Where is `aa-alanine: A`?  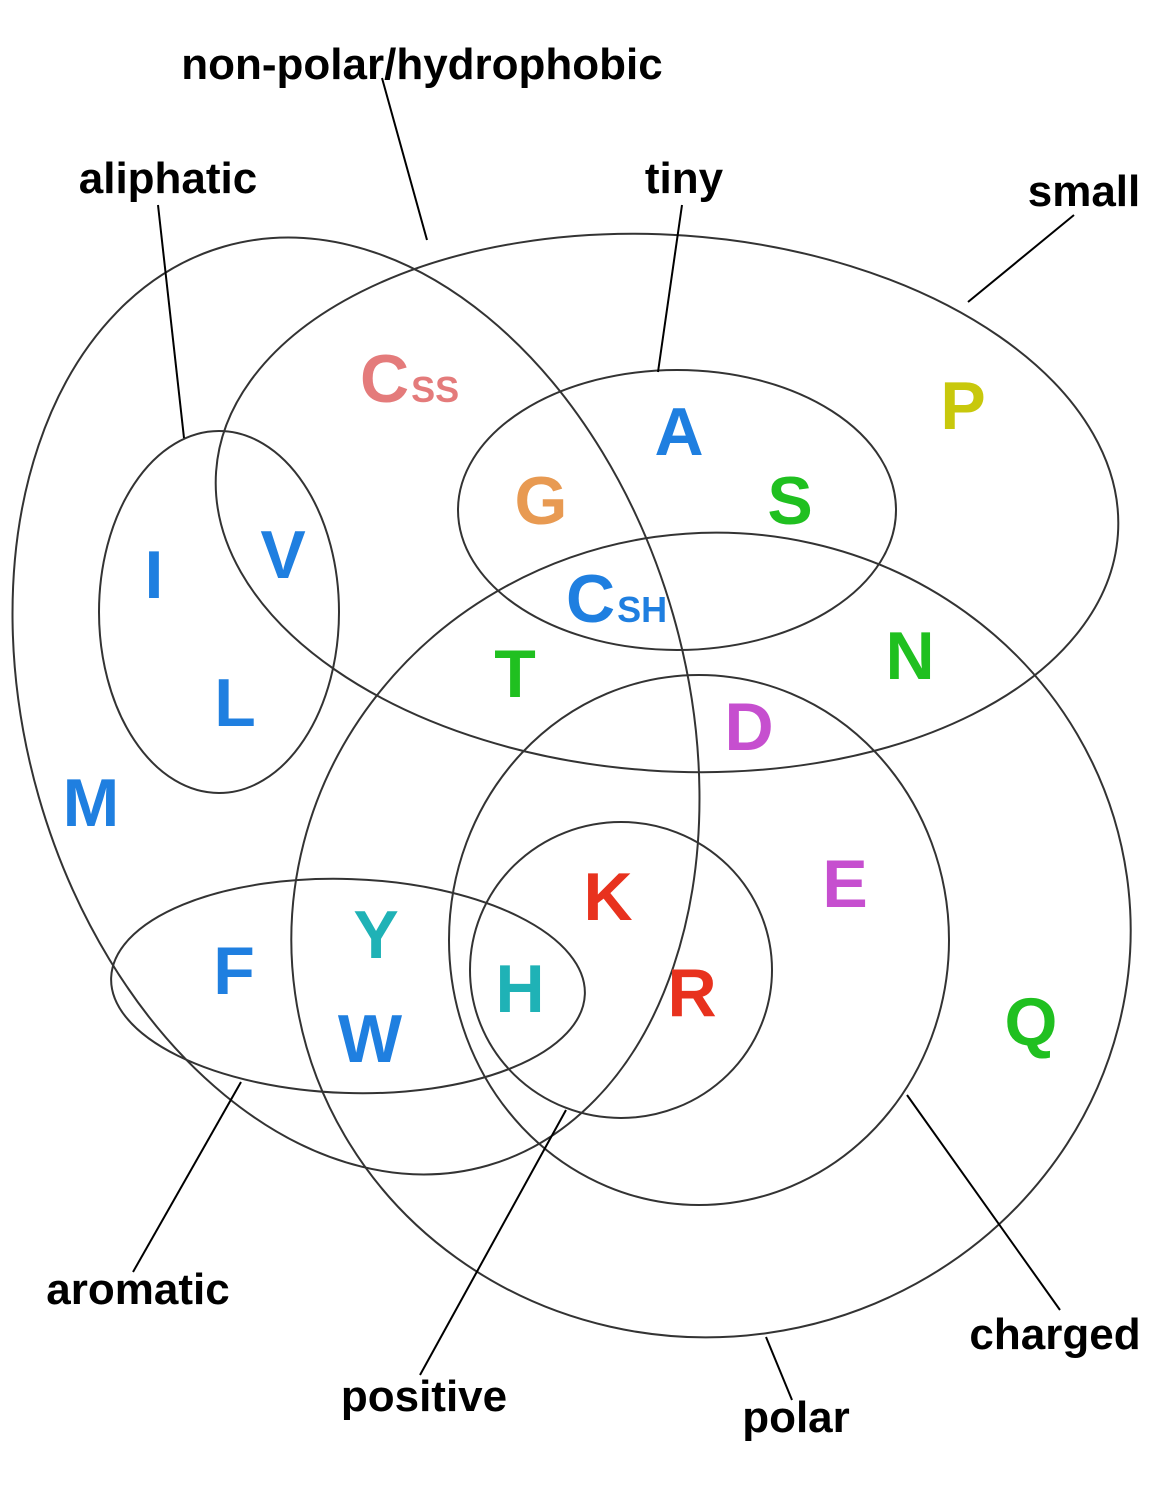
aa-alanine: A is located at coordinates (678, 432).